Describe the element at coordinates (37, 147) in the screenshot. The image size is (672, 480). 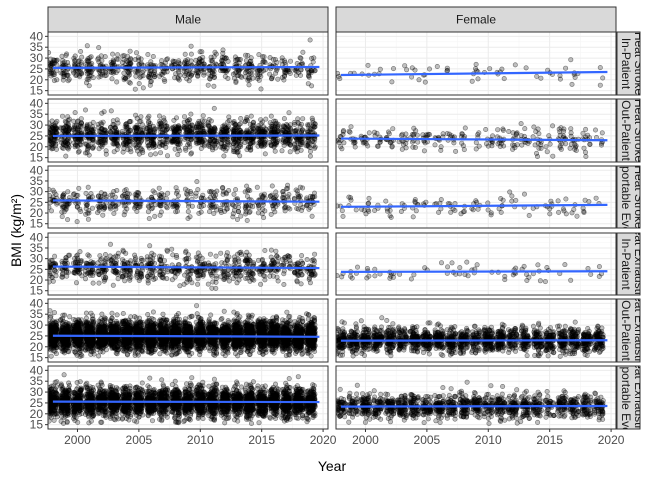
I see `y-tick-label: 20` at that location.